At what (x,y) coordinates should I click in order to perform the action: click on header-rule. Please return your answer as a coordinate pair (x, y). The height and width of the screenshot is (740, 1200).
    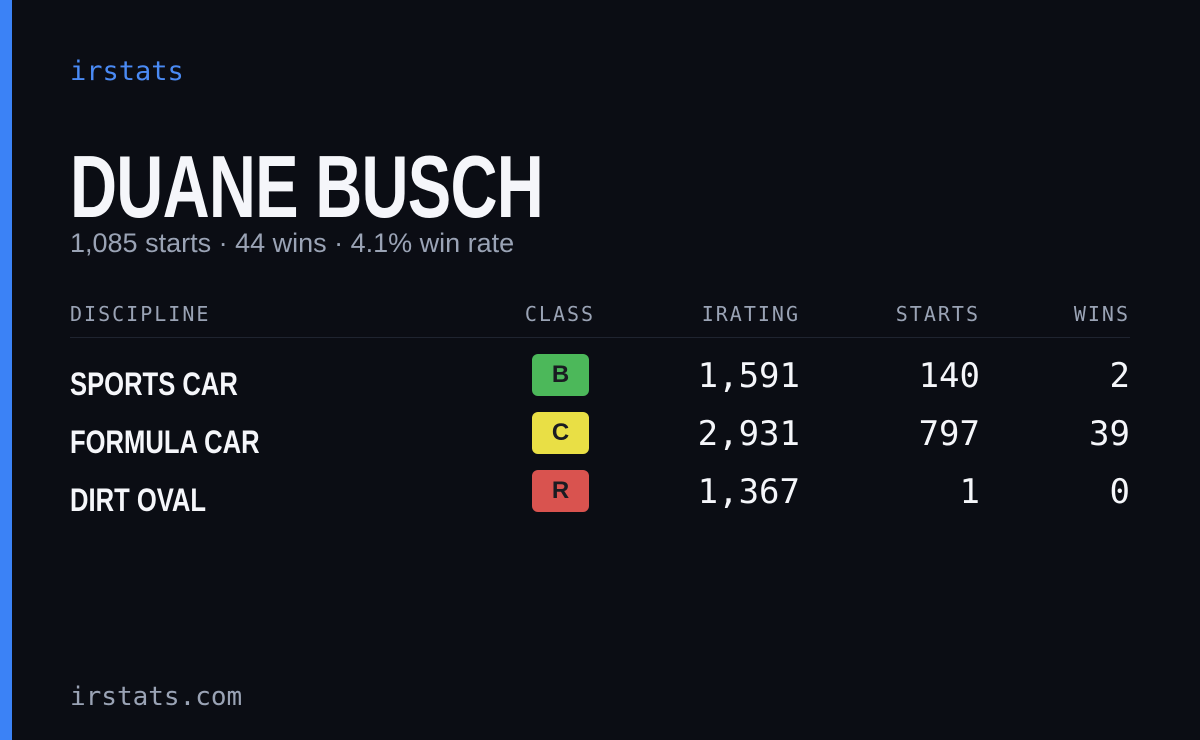
    Looking at the image, I should click on (600, 337).